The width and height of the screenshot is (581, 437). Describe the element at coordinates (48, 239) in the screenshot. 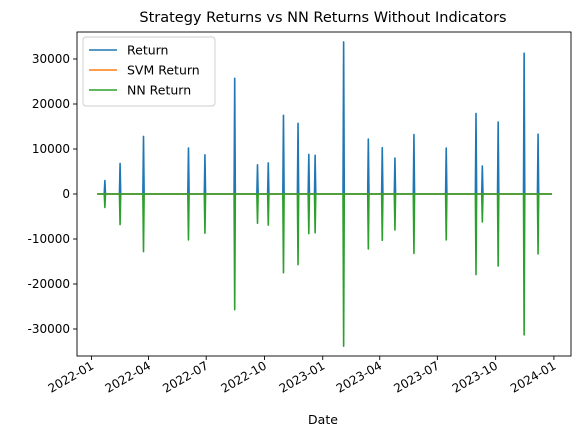

I see `y-tick-label: -10000` at that location.